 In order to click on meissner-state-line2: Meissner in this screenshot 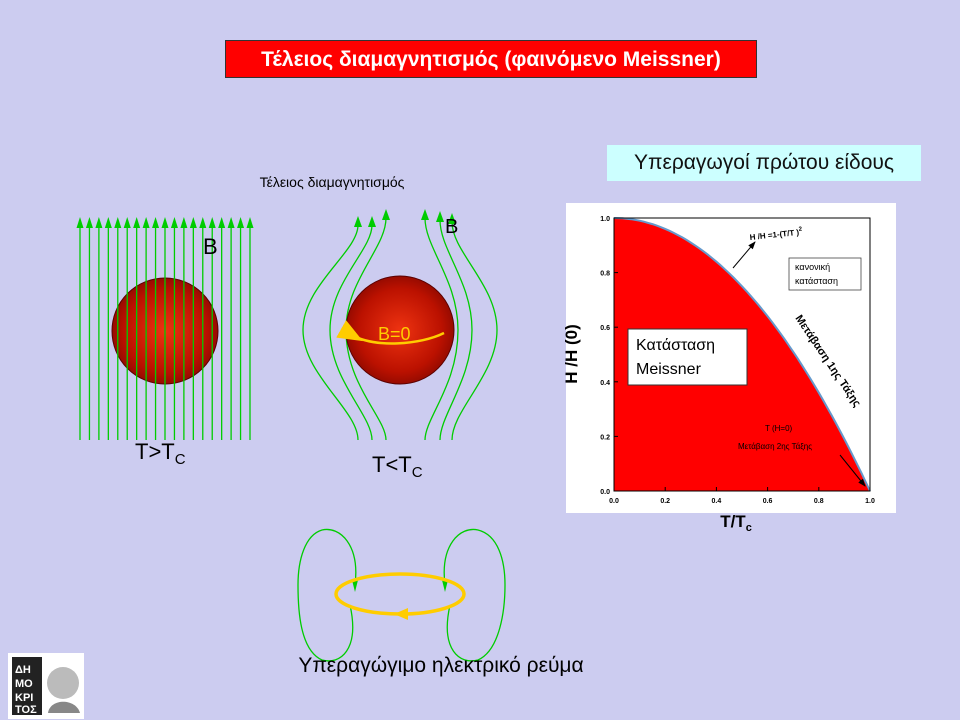, I will do `click(669, 369)`.